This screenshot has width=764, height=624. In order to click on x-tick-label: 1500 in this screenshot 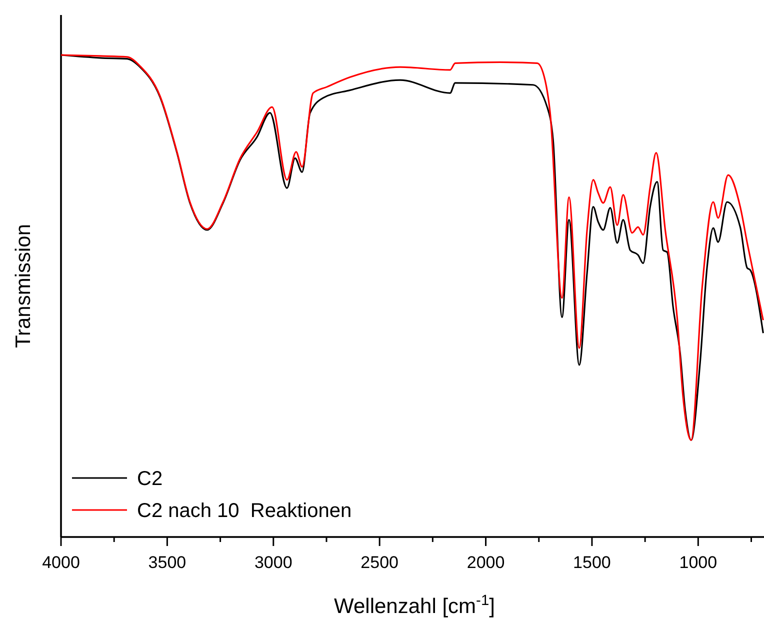, I will do `click(592, 562)`.